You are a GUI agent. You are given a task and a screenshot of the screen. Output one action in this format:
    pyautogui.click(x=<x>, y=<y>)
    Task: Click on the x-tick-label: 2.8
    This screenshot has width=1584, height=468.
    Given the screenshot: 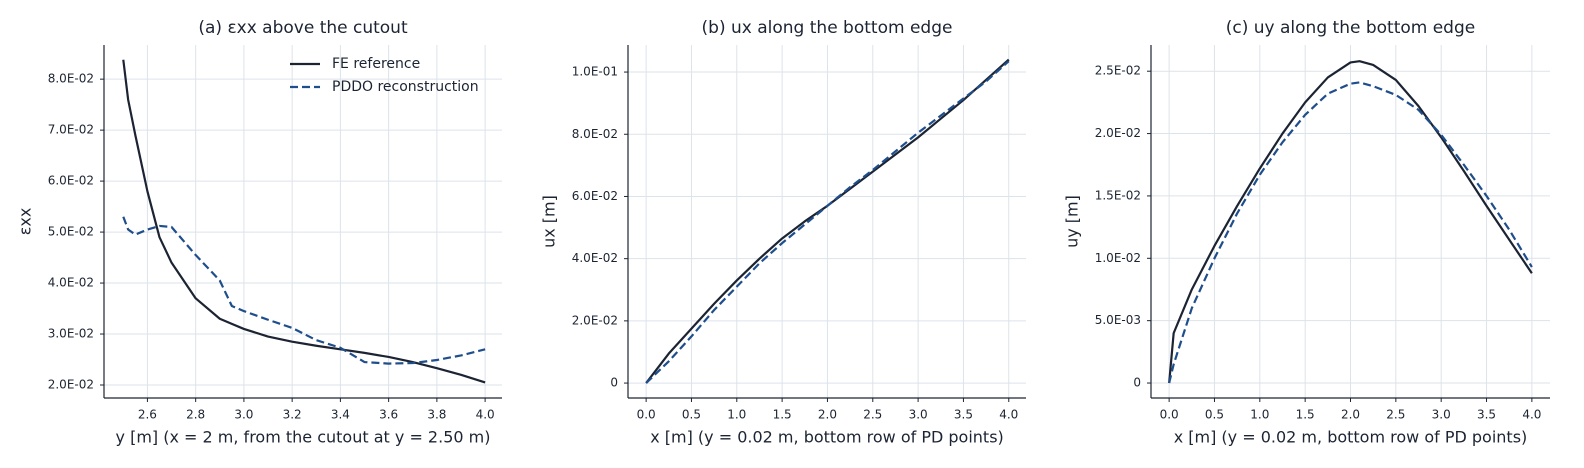 What is the action you would take?
    pyautogui.click(x=195, y=415)
    